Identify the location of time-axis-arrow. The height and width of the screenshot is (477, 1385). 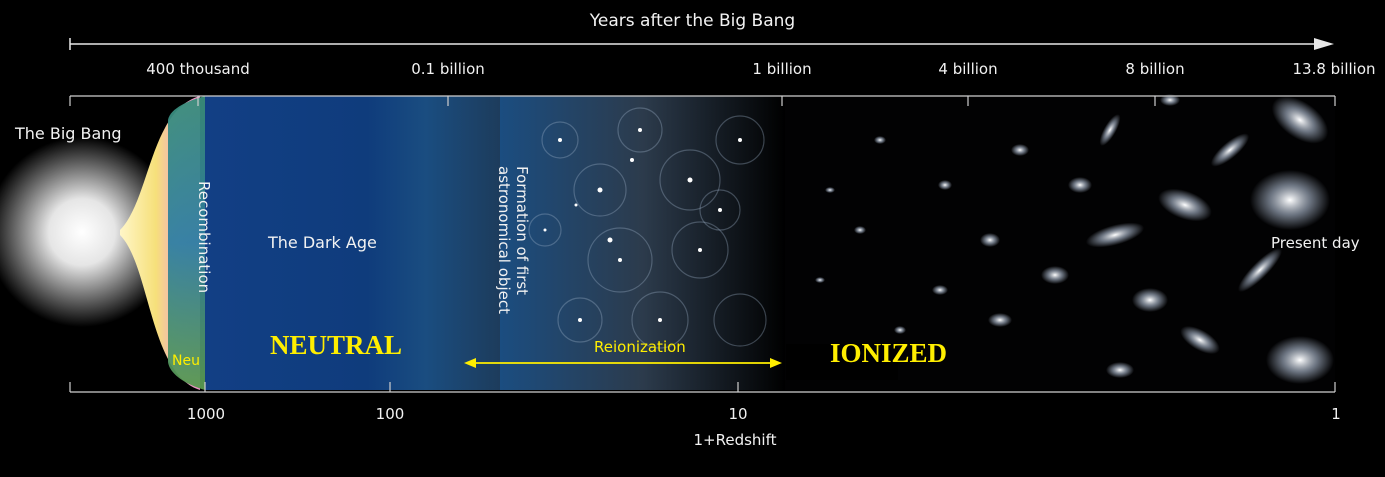
(1324, 44).